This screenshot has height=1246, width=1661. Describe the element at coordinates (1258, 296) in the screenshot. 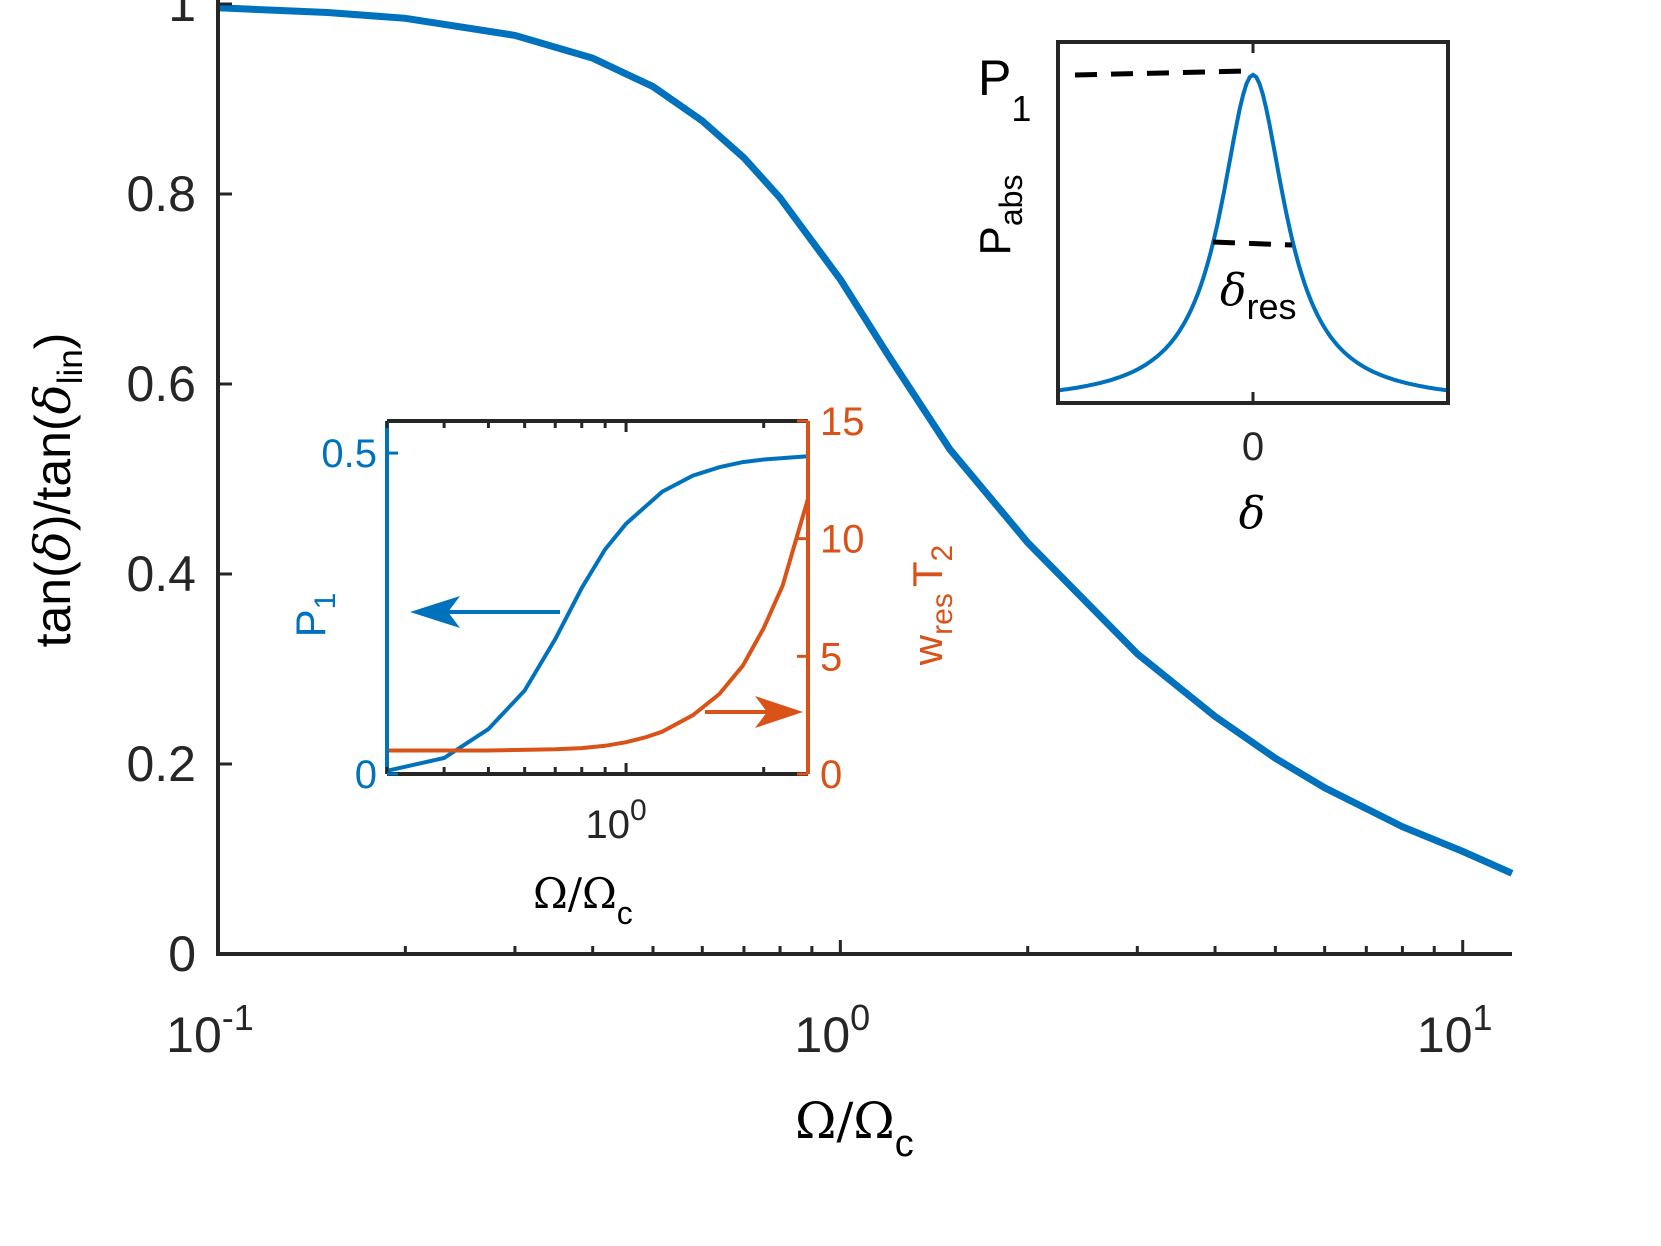

I see `inset-right-delta-res-annotation: δres` at that location.